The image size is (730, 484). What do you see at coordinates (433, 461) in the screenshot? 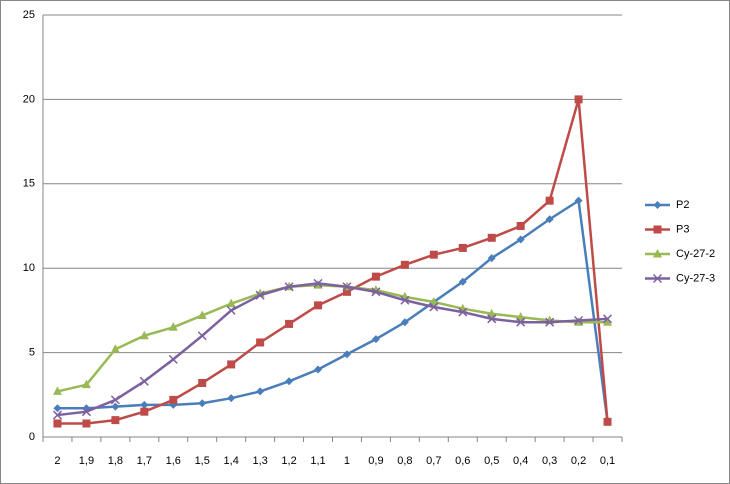
I see `x-tick-label: 0,7` at bounding box center [433, 461].